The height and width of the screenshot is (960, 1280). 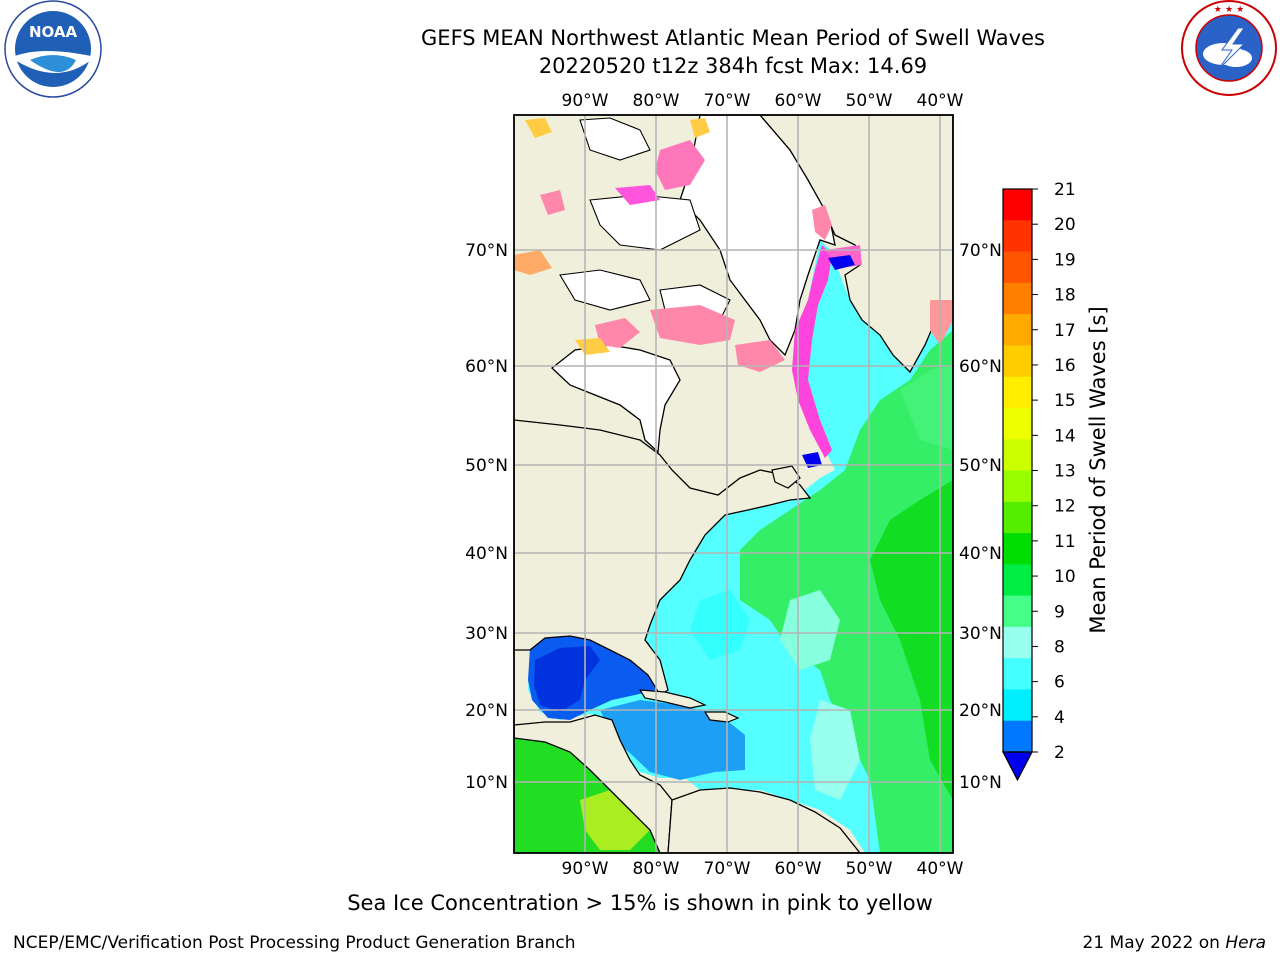 What do you see at coordinates (1065, 507) in the screenshot?
I see `colorbar-tick-label: 12` at bounding box center [1065, 507].